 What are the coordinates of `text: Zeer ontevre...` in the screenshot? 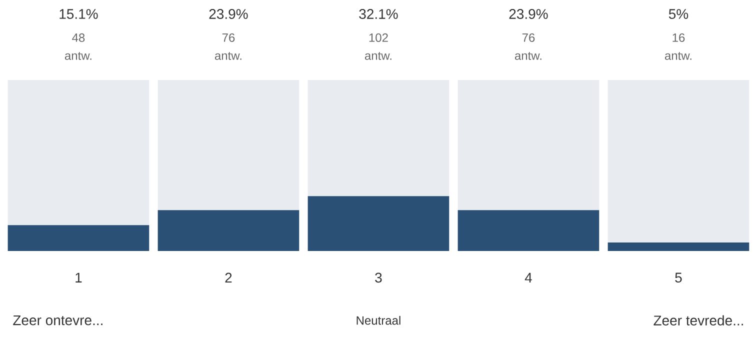 It's located at (57, 320).